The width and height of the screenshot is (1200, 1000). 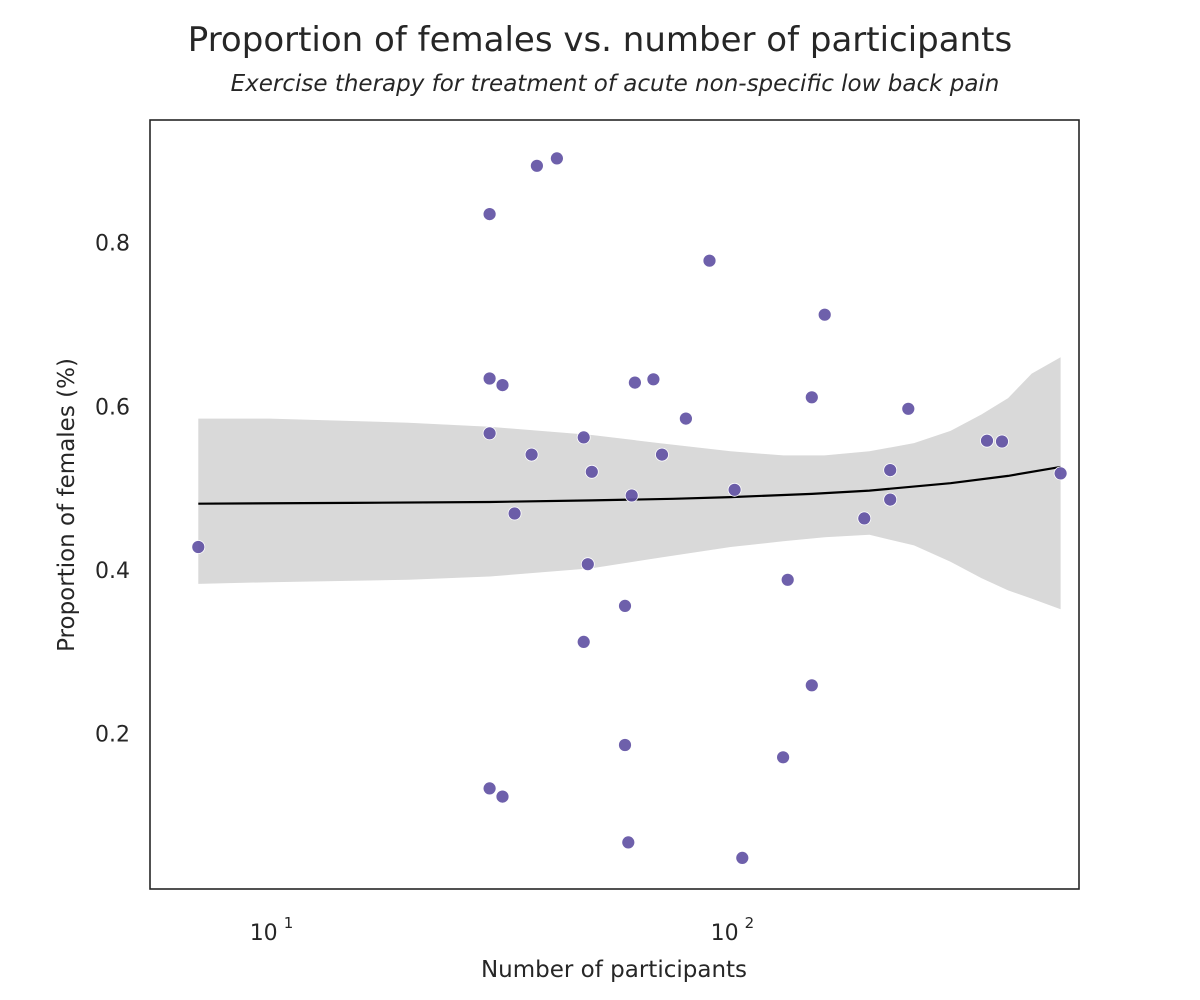 I want to click on fit-line-path, so click(x=629, y=485).